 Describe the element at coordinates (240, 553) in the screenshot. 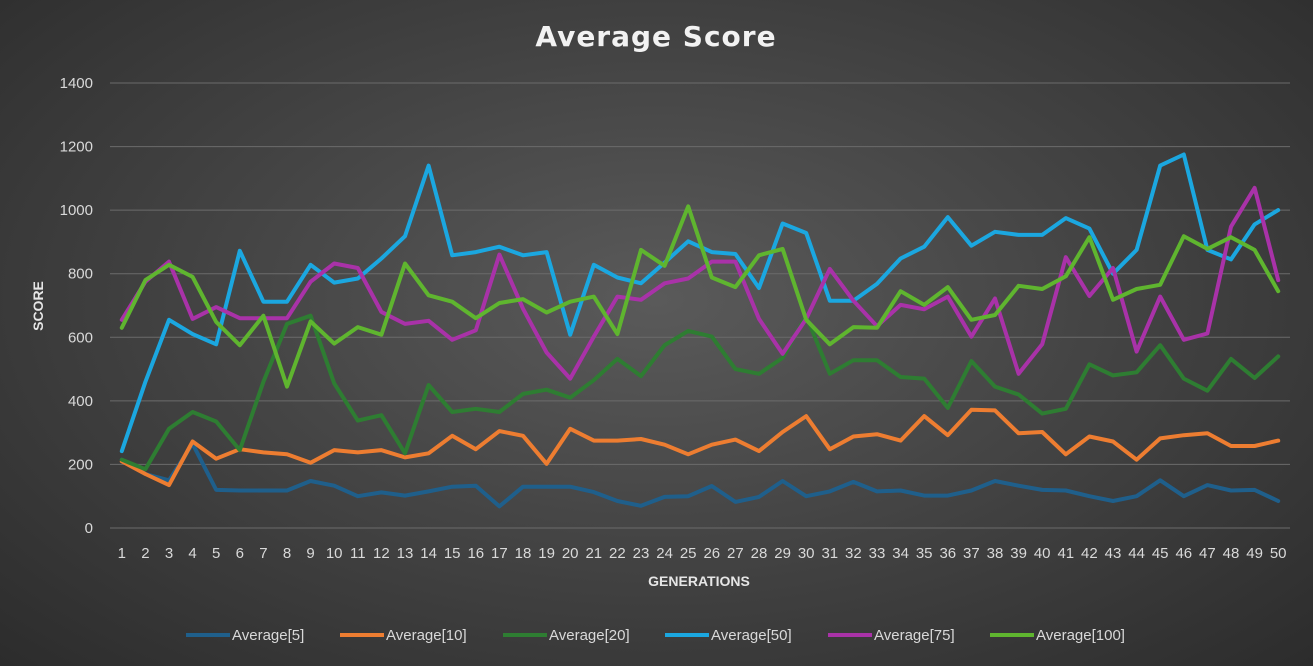

I see `x-tick-label: 6` at that location.